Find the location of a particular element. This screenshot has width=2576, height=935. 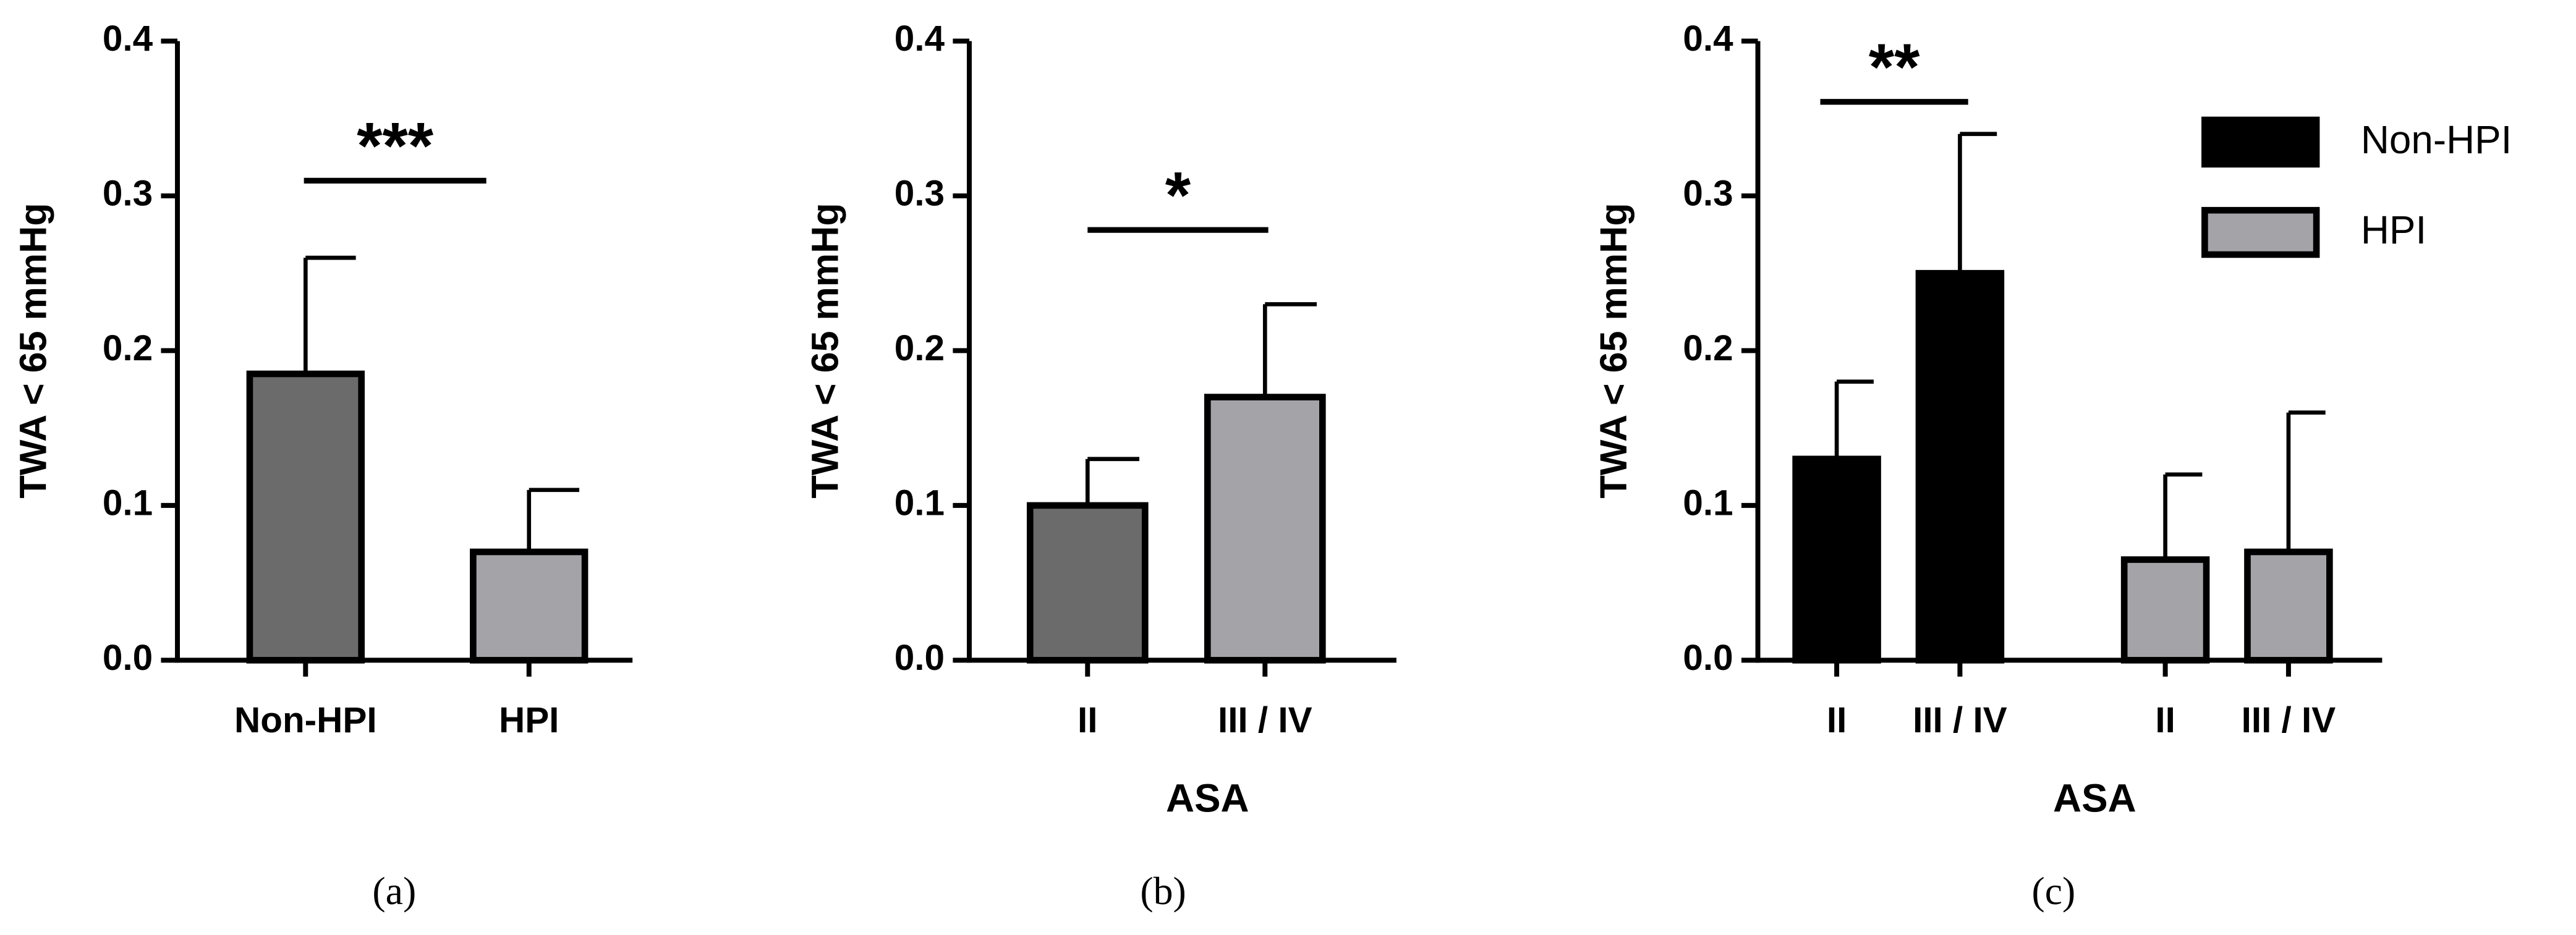

caption: (a) is located at coordinates (394, 891).